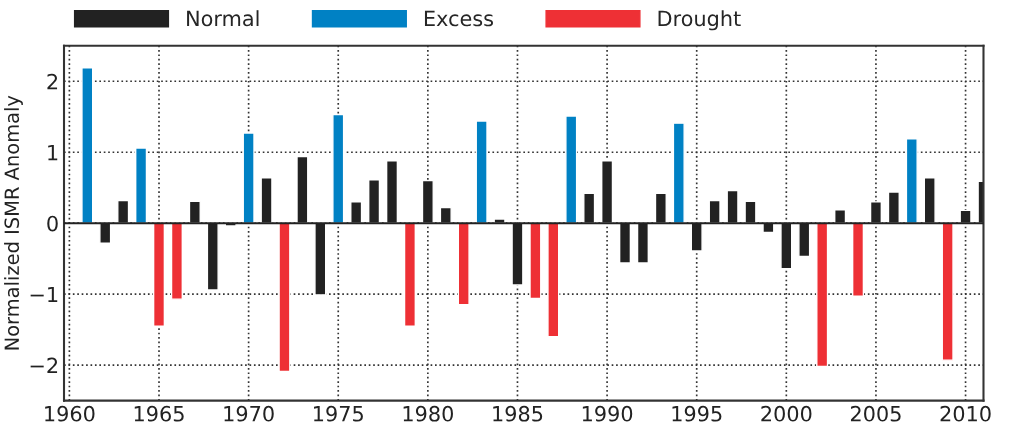 This screenshot has height=428, width=1016. I want to click on y-axis-title: Normalized ISMR Anomaly, so click(13, 222).